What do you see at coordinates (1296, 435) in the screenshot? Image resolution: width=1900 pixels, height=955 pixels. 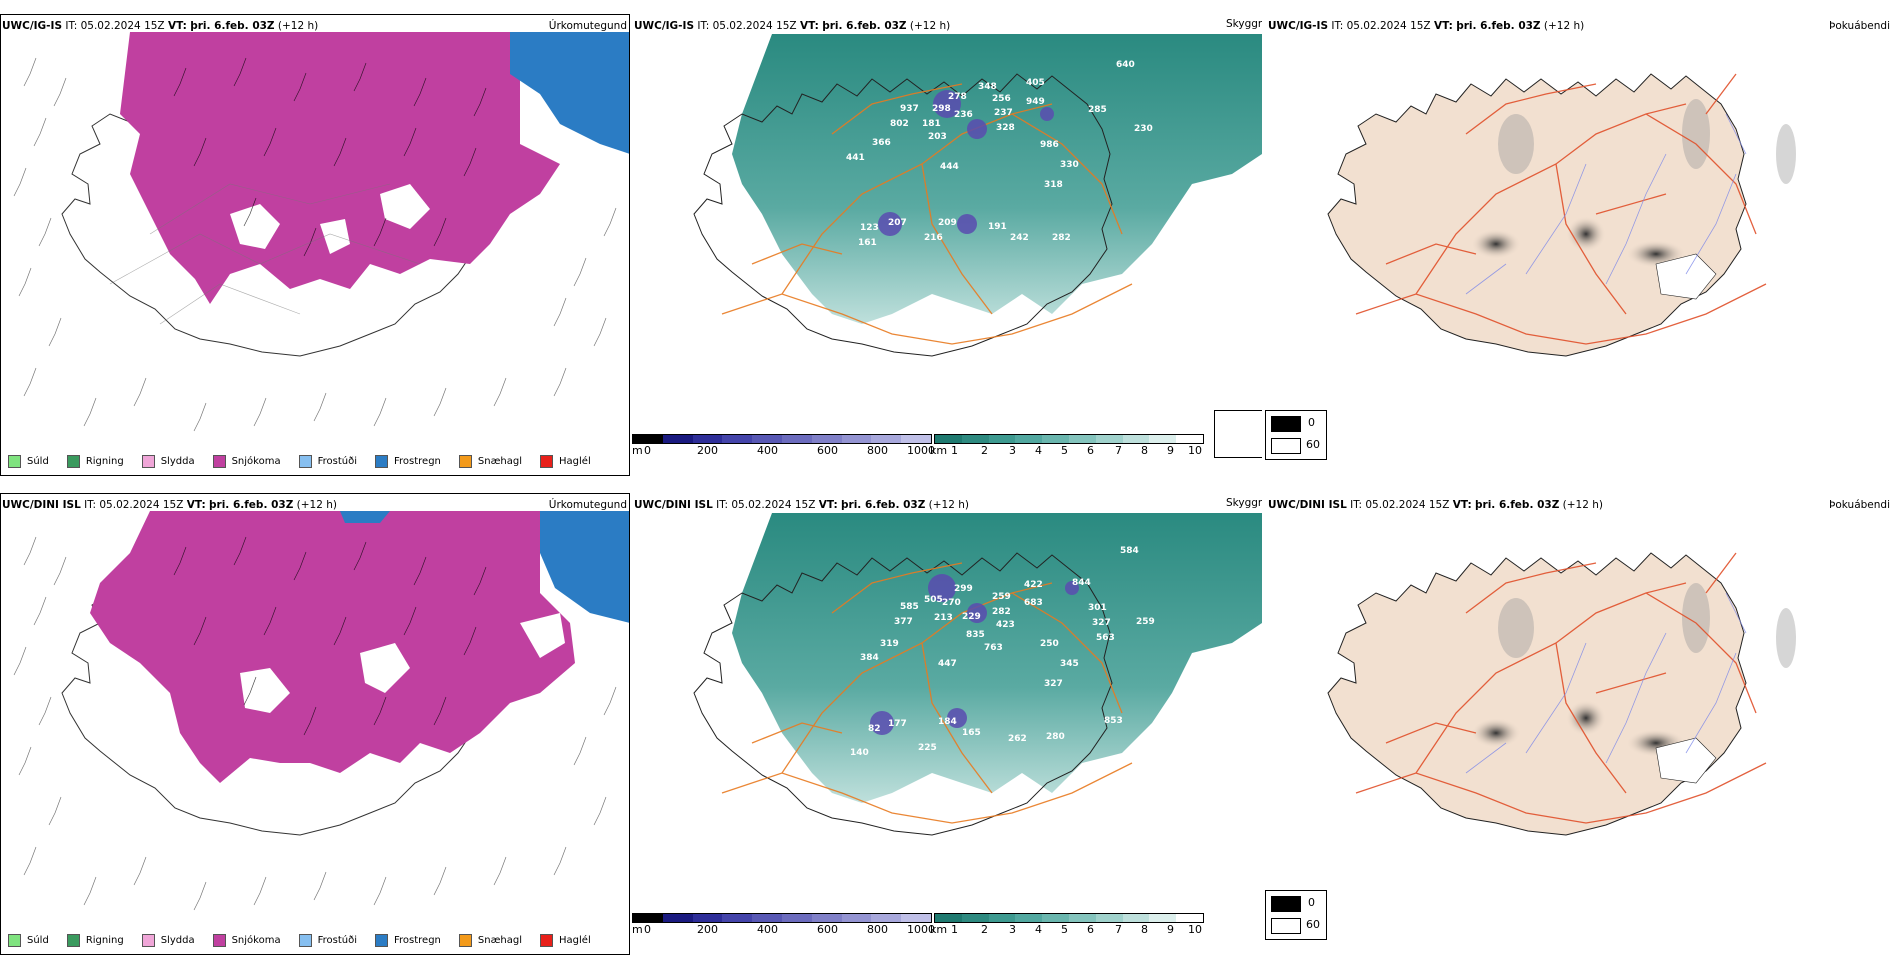 I see `cloud-legend-box-row1: 0 60` at bounding box center [1296, 435].